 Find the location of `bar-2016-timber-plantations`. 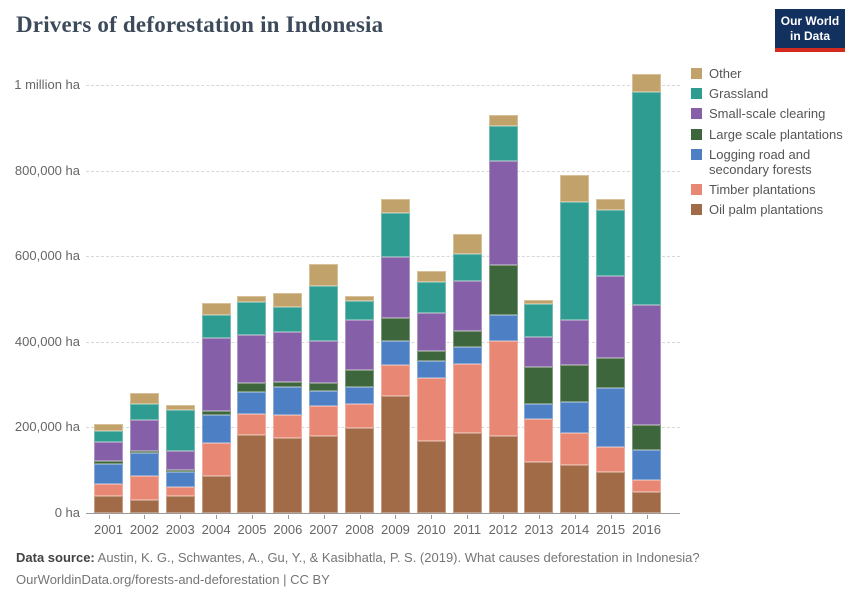

bar-2016-timber-plantations is located at coordinates (647, 486).